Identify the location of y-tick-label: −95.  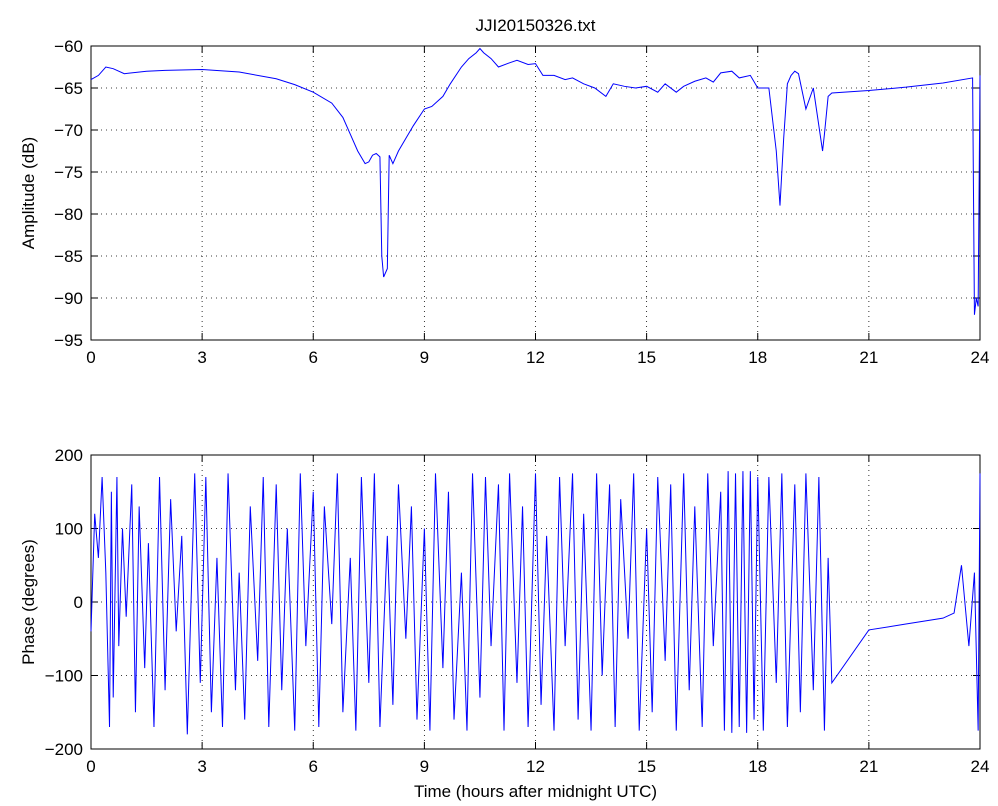
(68, 340).